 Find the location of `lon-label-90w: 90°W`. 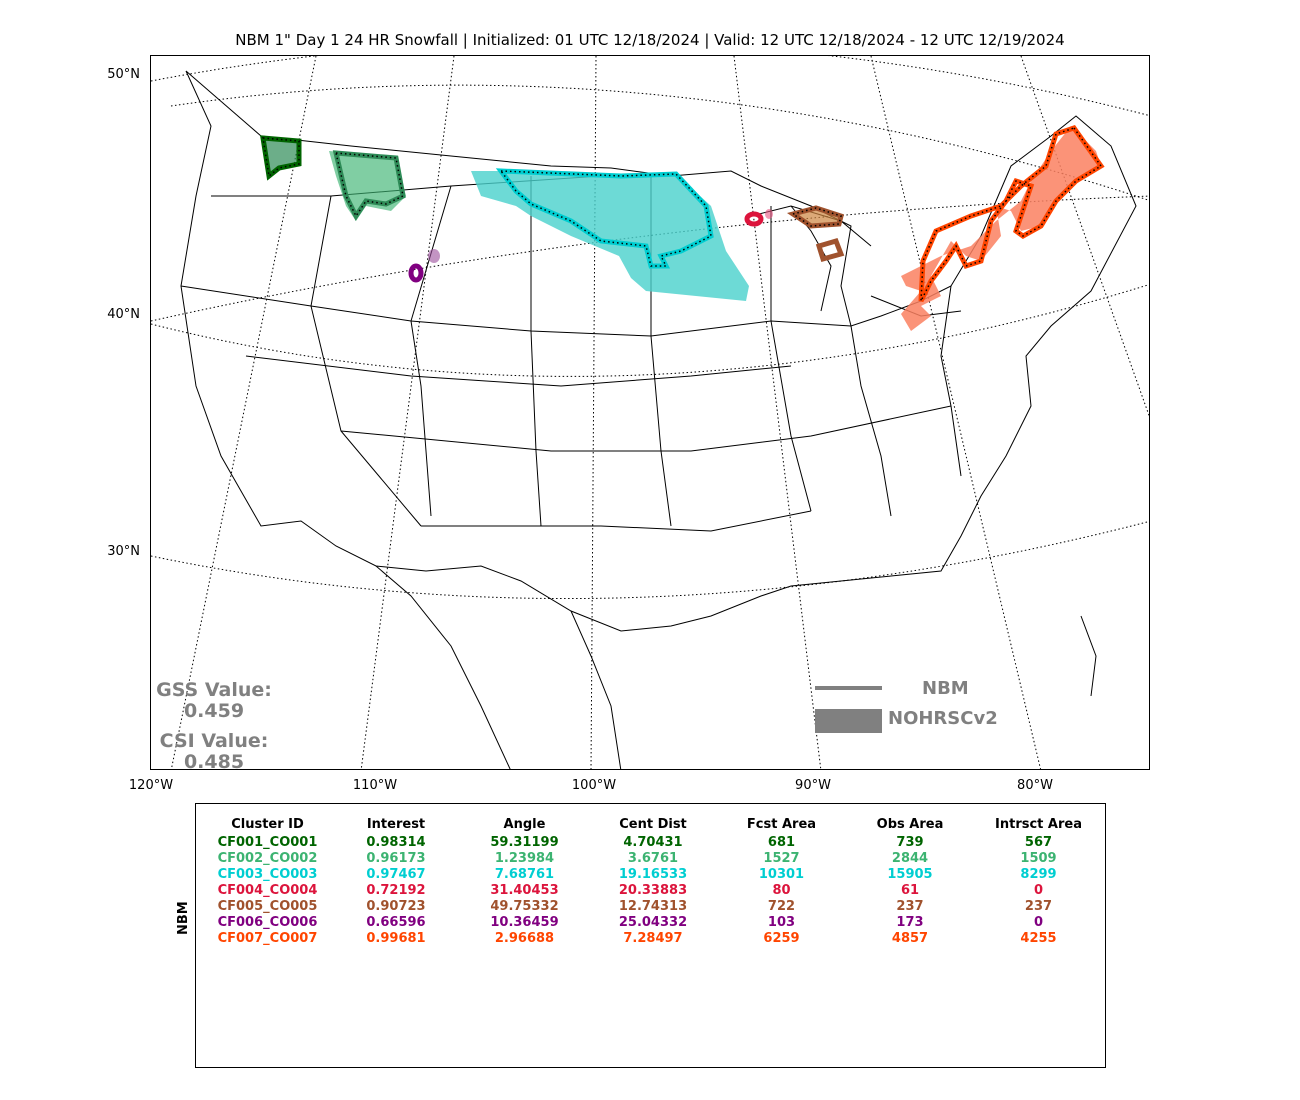

lon-label-90w: 90°W is located at coordinates (813, 785).